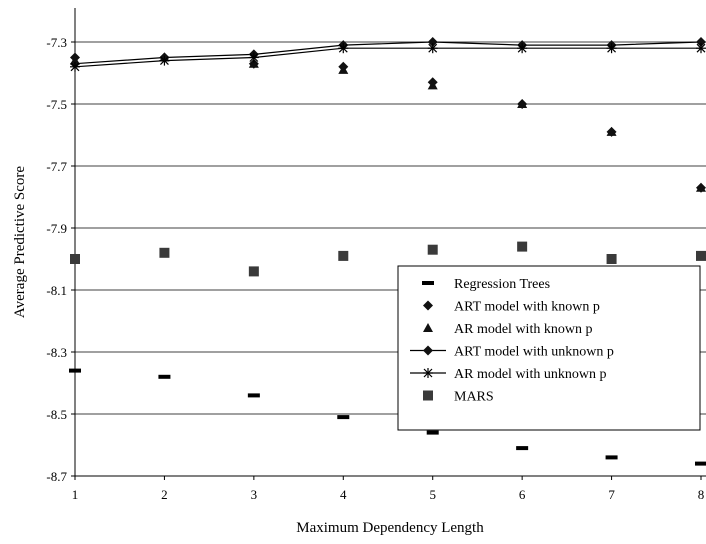  What do you see at coordinates (530, 374) in the screenshot?
I see `legend-label: AR model with unknown p` at bounding box center [530, 374].